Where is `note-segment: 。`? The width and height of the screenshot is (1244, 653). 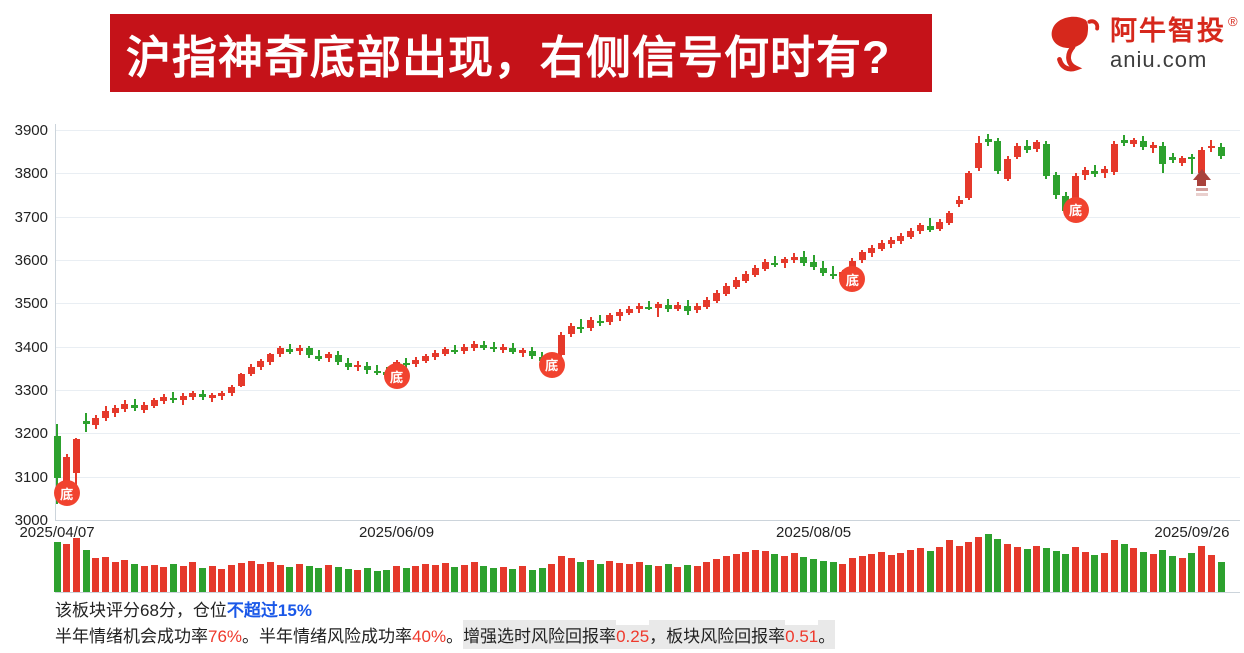 note-segment: 。 is located at coordinates (455, 636).